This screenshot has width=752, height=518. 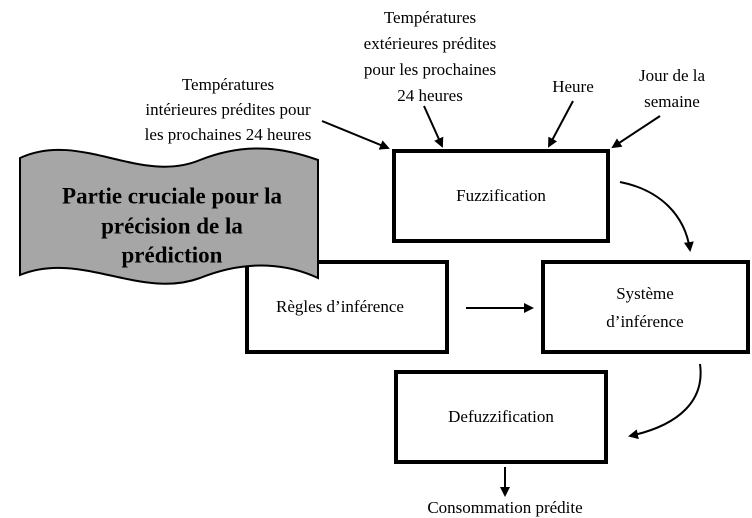 What do you see at coordinates (172, 195) in the screenshot?
I see `banner-label: Partie cruciale pour la` at bounding box center [172, 195].